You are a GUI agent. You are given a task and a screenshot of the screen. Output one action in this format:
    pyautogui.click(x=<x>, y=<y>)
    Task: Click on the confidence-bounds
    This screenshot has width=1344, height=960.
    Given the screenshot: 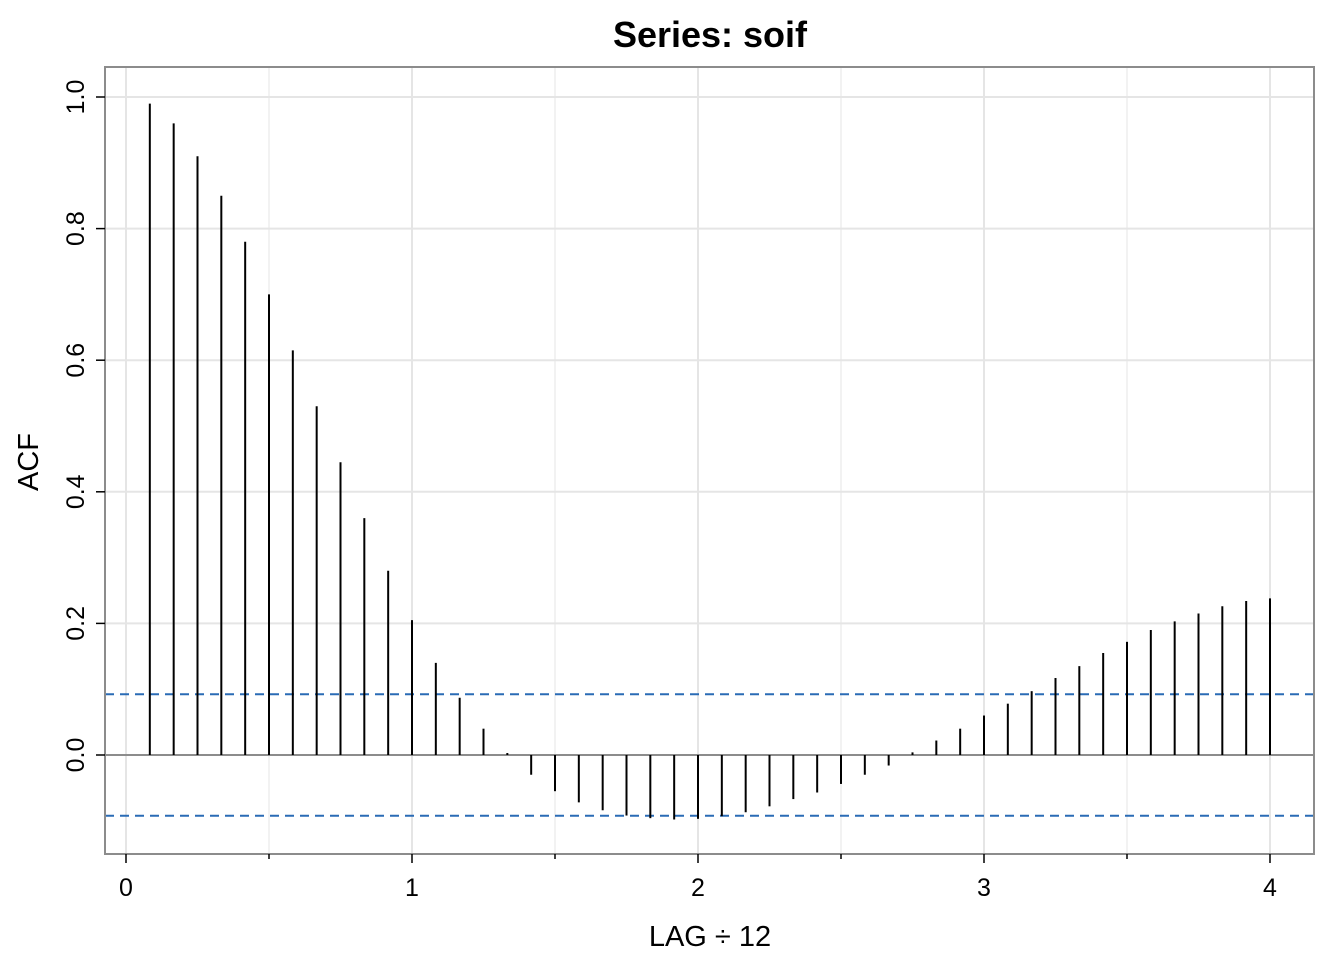 What is the action you would take?
    pyautogui.click(x=709, y=755)
    